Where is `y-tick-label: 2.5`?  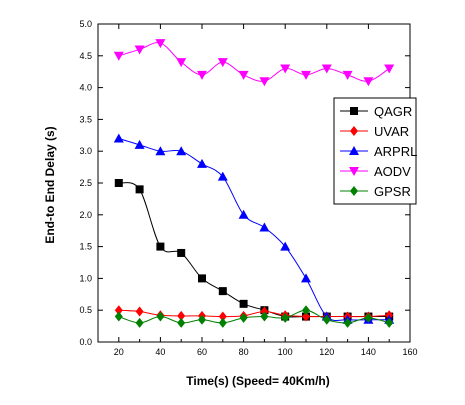
y-tick-label: 2.5 is located at coordinates (85, 183).